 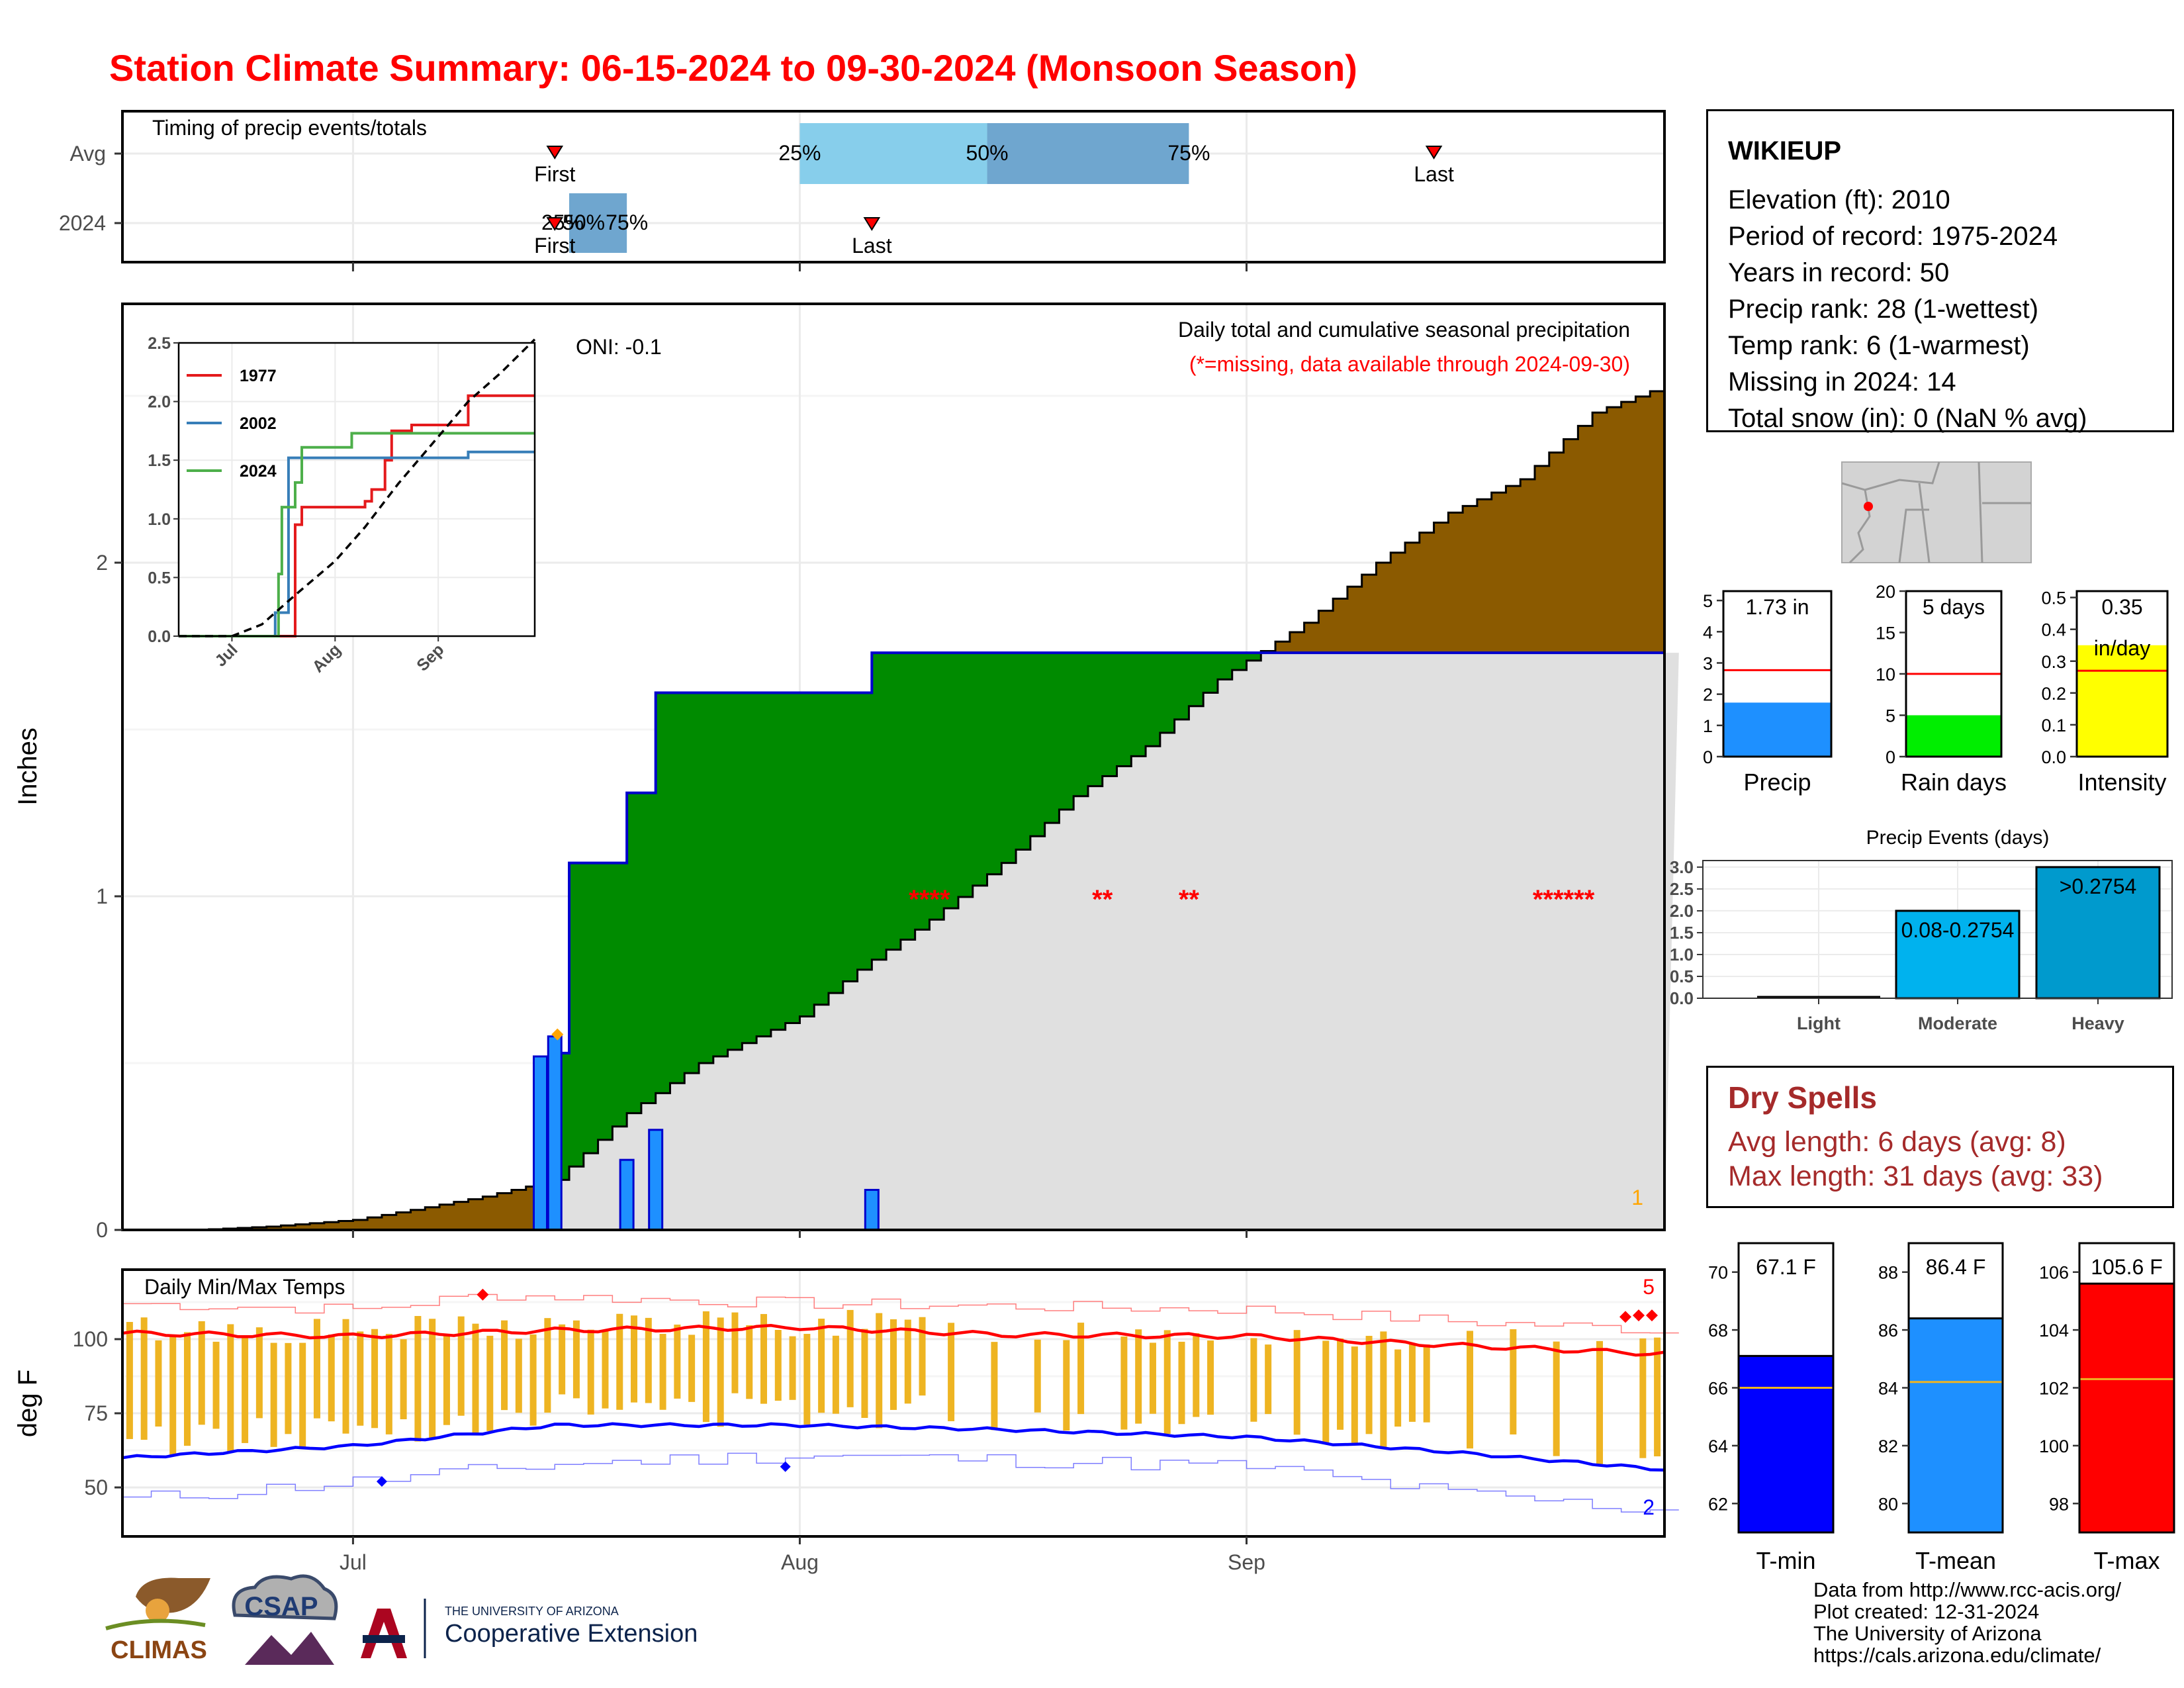 What do you see at coordinates (1908, 418) in the screenshot?
I see `station-line-snow: Total snow (in): 0 (NaN % avg)` at bounding box center [1908, 418].